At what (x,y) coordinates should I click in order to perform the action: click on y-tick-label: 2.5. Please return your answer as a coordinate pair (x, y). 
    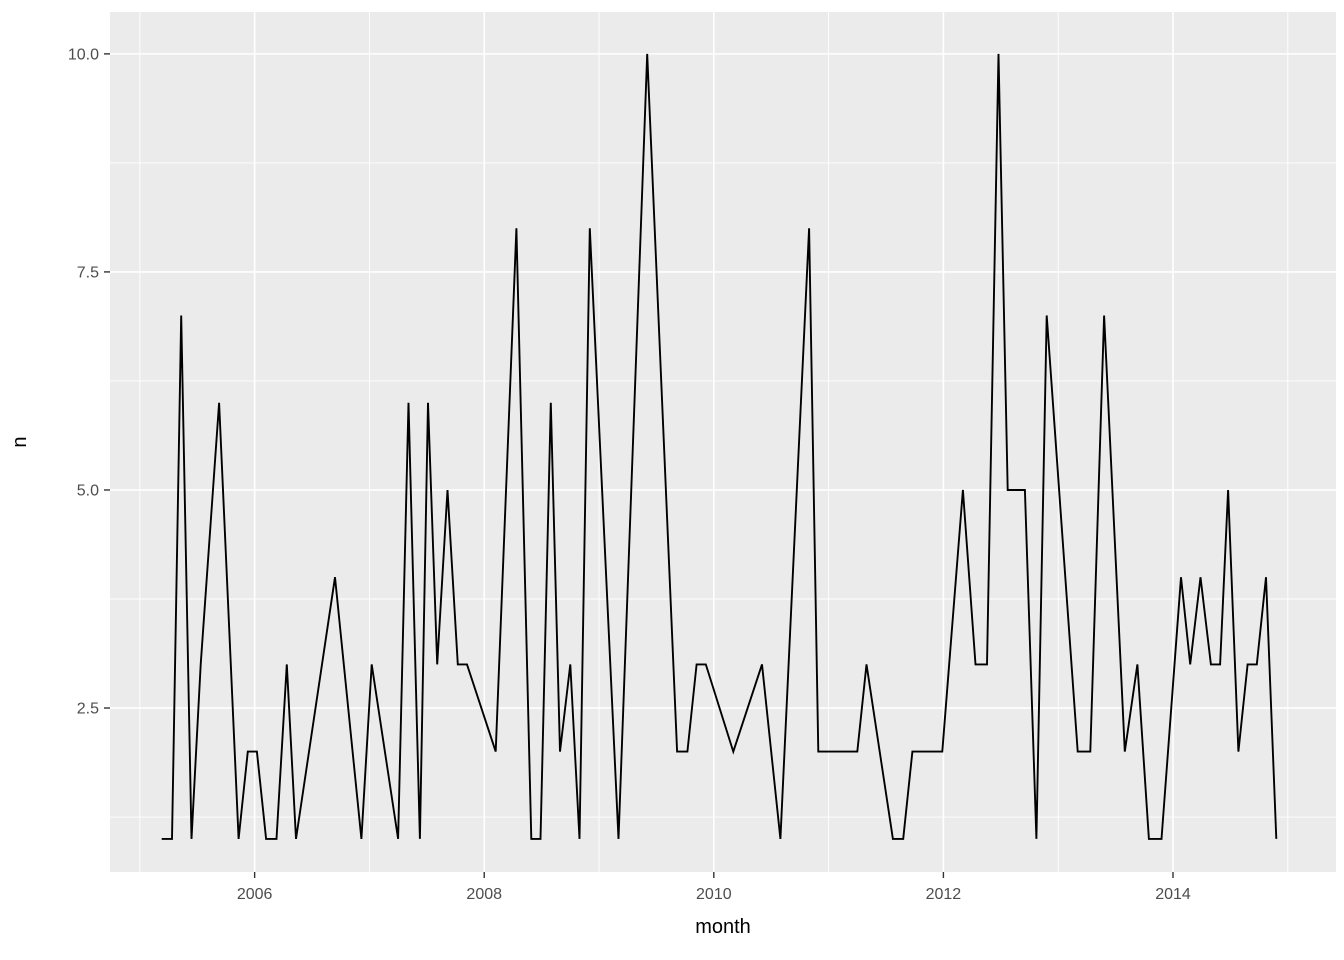
    Looking at the image, I should click on (88, 709).